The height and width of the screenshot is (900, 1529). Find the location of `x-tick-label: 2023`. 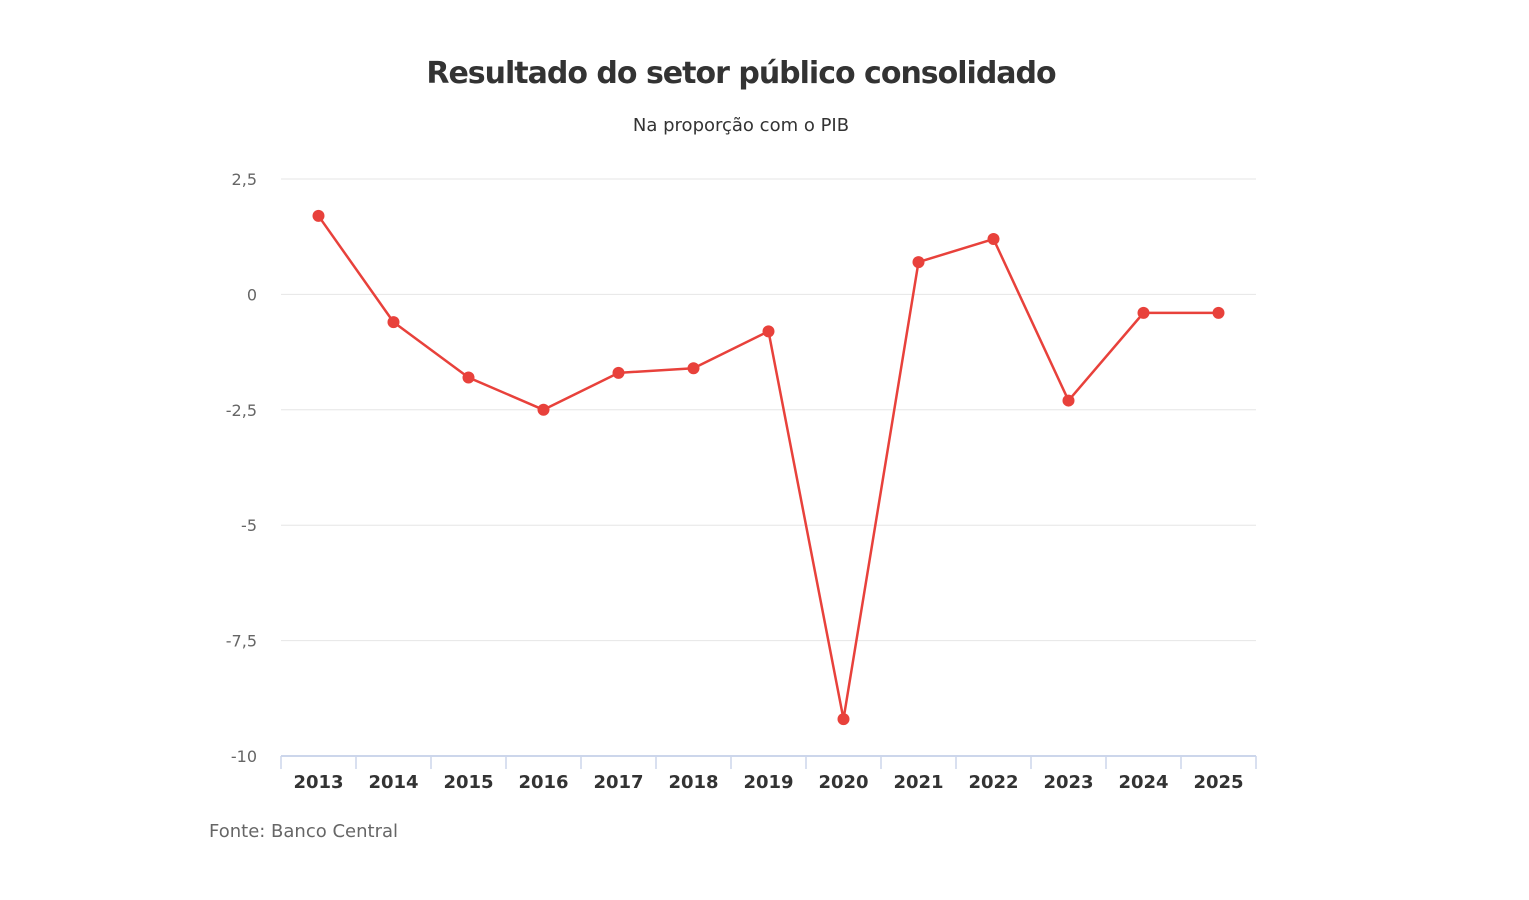

x-tick-label: 2023 is located at coordinates (1068, 782).